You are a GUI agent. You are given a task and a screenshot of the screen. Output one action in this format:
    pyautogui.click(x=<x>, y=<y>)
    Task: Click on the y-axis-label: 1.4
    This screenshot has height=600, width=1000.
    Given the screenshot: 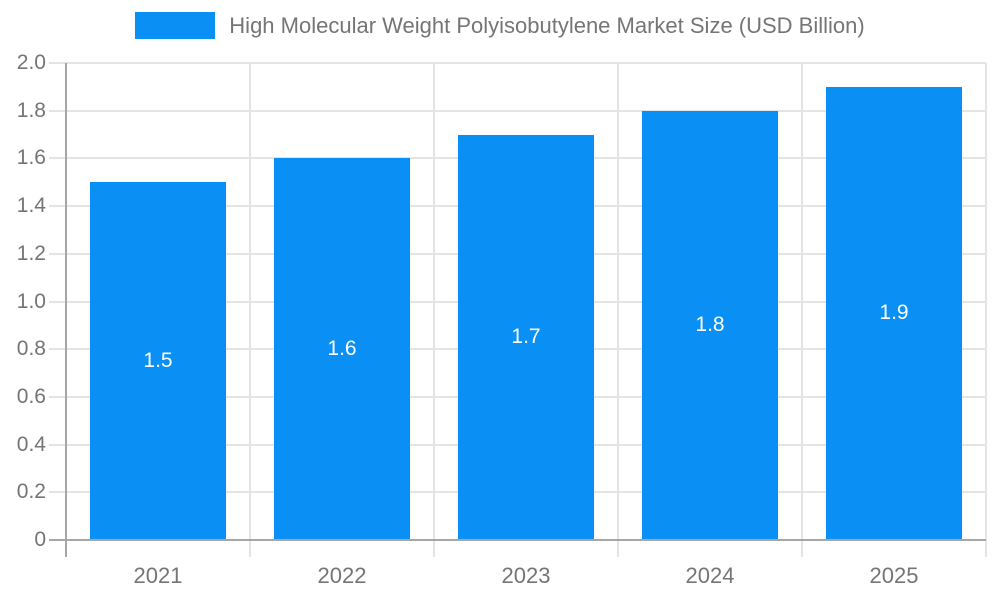 What is the action you would take?
    pyautogui.click(x=31, y=206)
    